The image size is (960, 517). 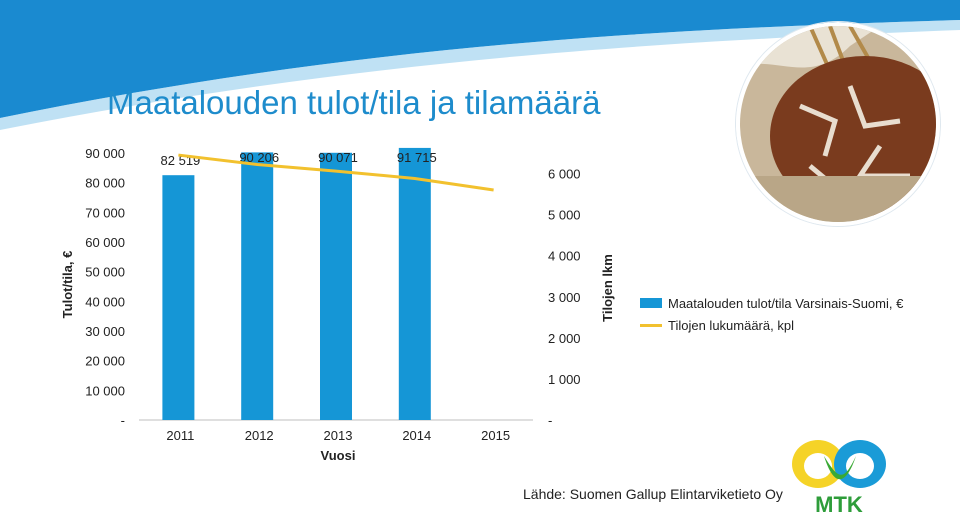 What do you see at coordinates (105, 301) in the screenshot?
I see `y-tick-label: 40 000` at bounding box center [105, 301].